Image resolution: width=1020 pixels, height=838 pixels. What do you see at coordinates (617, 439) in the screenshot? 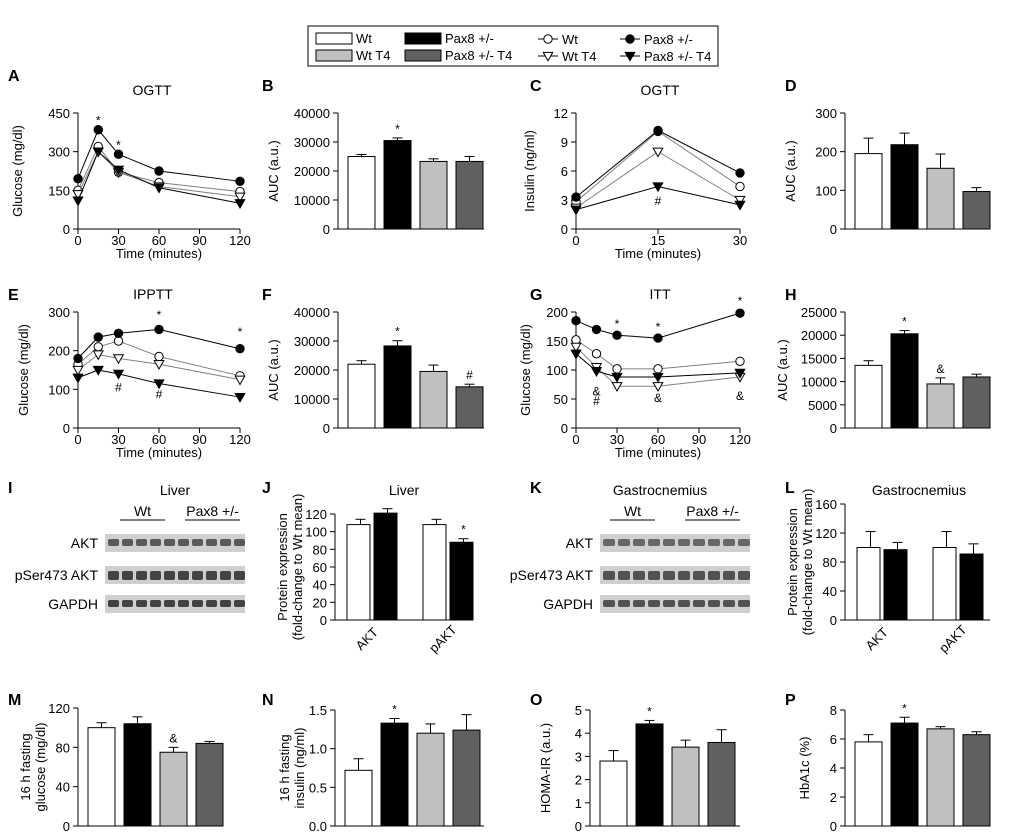
I see `x-tick-label: 30` at bounding box center [617, 439].